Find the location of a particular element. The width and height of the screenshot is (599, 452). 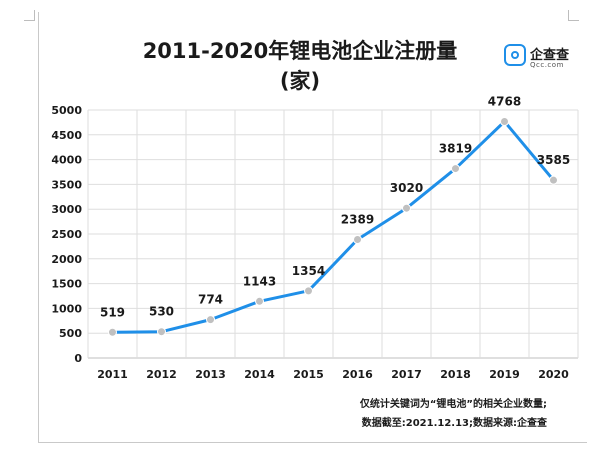

x-tick-label: 2020 is located at coordinates (553, 374).